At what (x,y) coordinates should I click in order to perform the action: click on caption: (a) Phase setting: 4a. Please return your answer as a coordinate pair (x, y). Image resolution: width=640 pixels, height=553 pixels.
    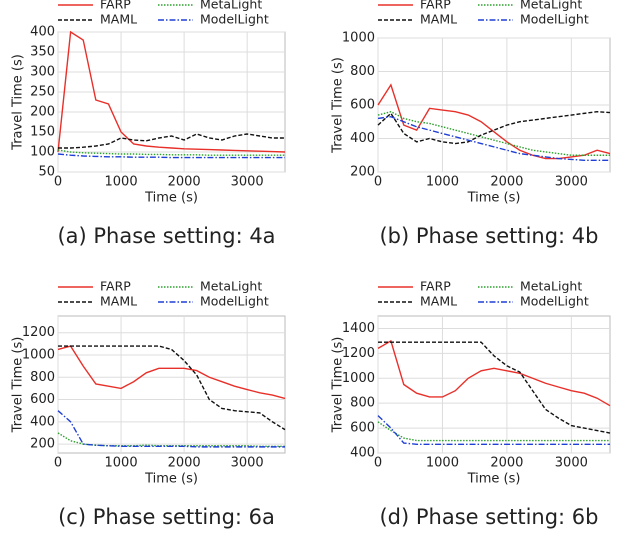
    Looking at the image, I should click on (166, 236).